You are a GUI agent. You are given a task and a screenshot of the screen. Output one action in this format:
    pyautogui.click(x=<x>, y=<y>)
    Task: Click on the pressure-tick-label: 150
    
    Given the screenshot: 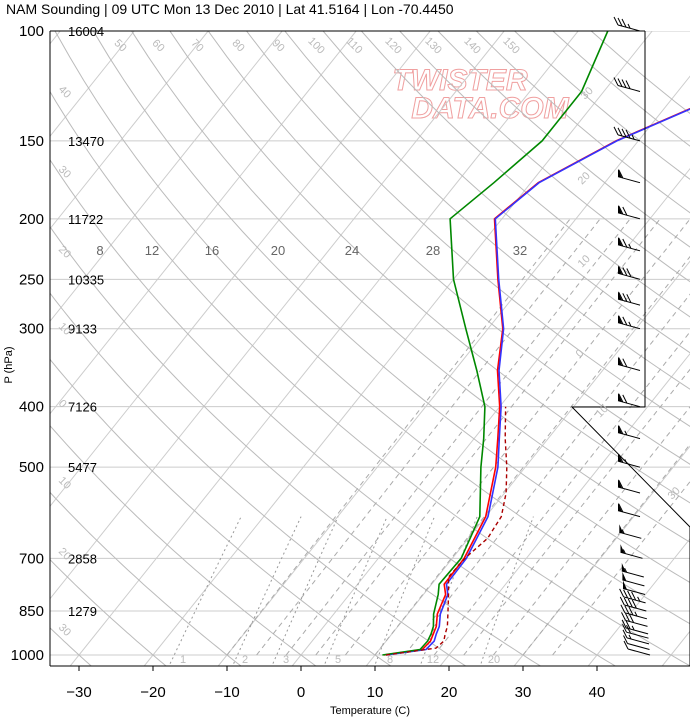 What is the action you would take?
    pyautogui.click(x=31, y=141)
    